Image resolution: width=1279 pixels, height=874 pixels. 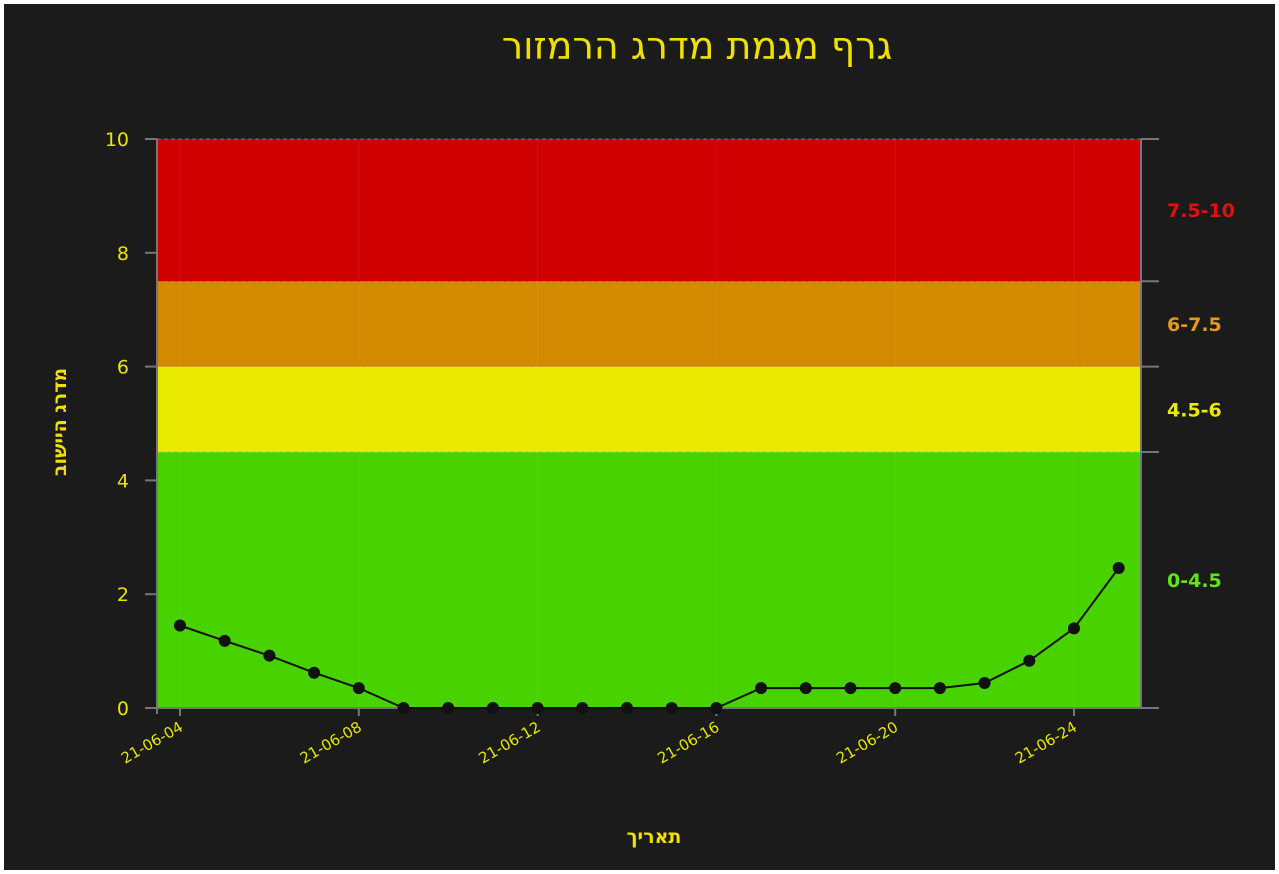 What do you see at coordinates (123, 368) in the screenshot?
I see `y-tick-label: 6` at bounding box center [123, 368].